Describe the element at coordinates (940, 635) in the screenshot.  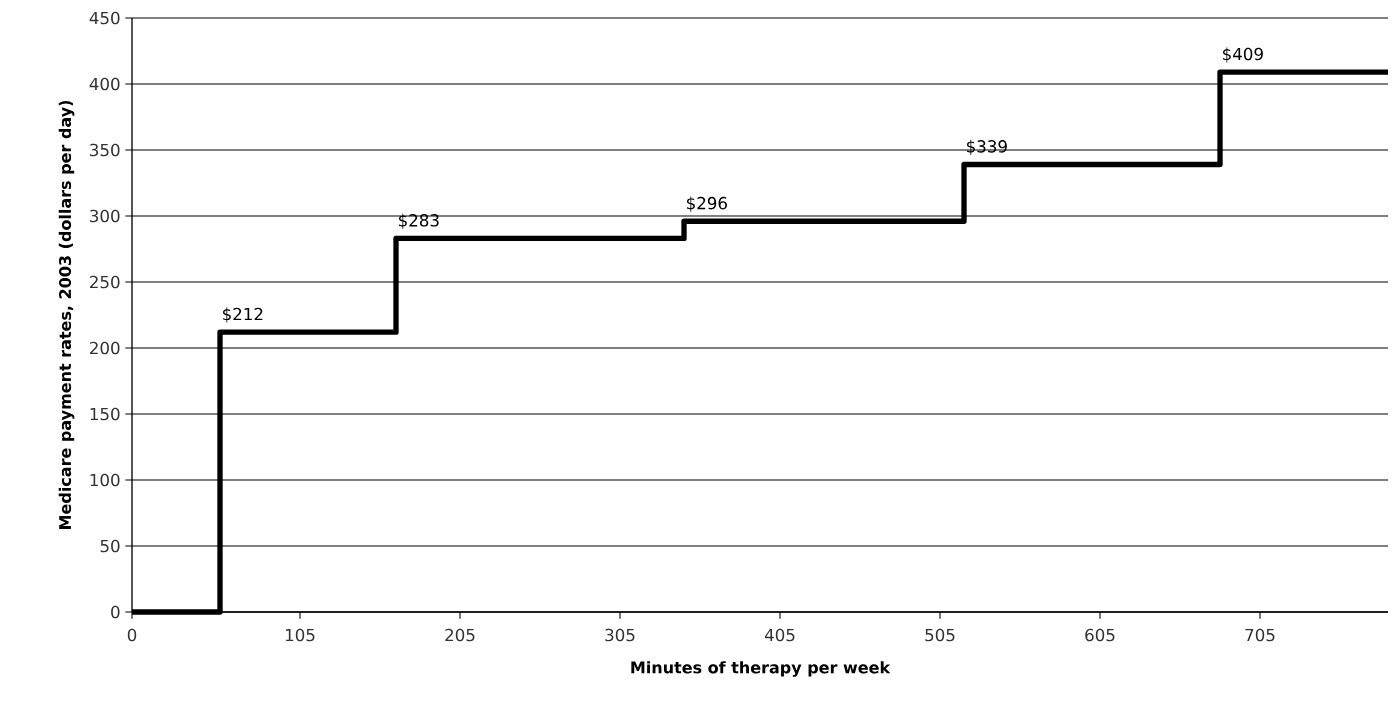
I see `x-tick-label: 505` at that location.